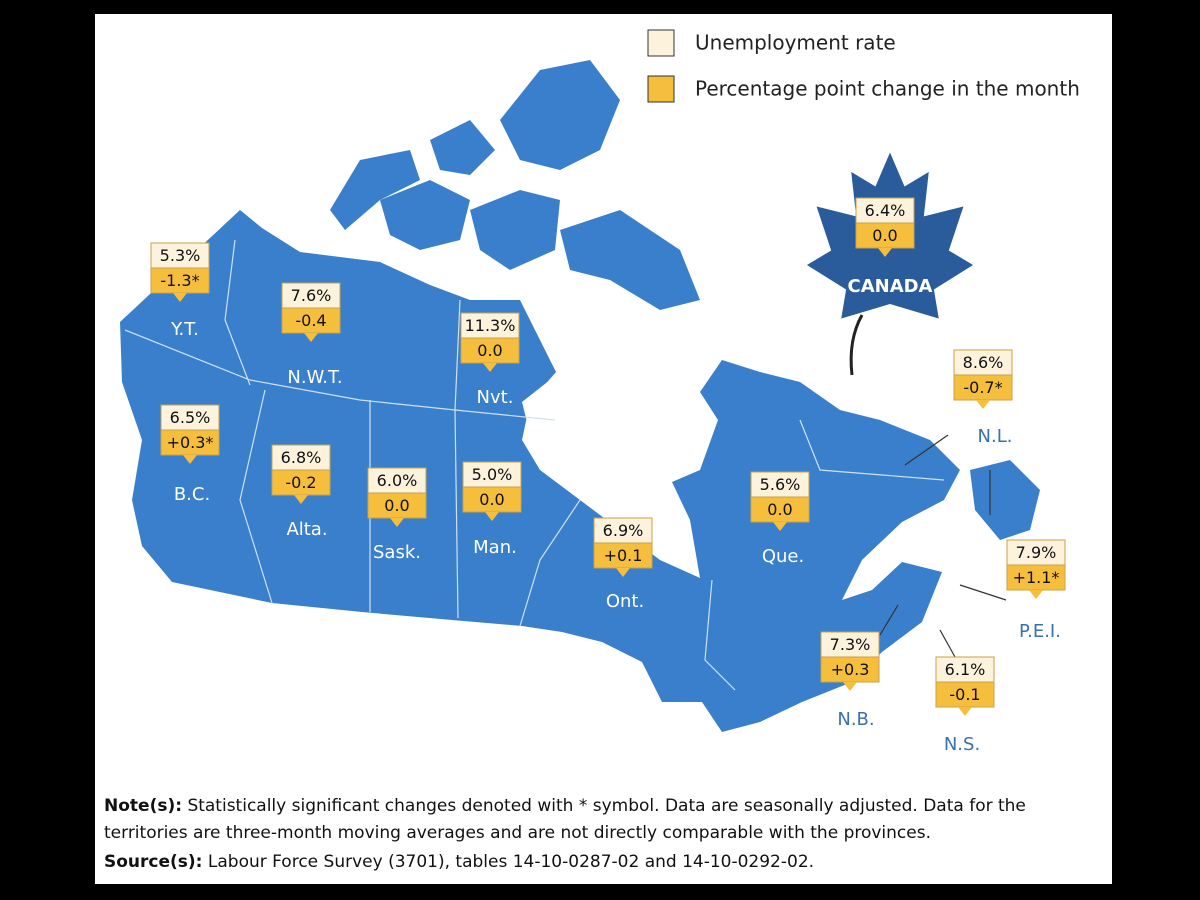 The height and width of the screenshot is (900, 1200). I want to click on rate-label: 7.9%, so click(1036, 552).